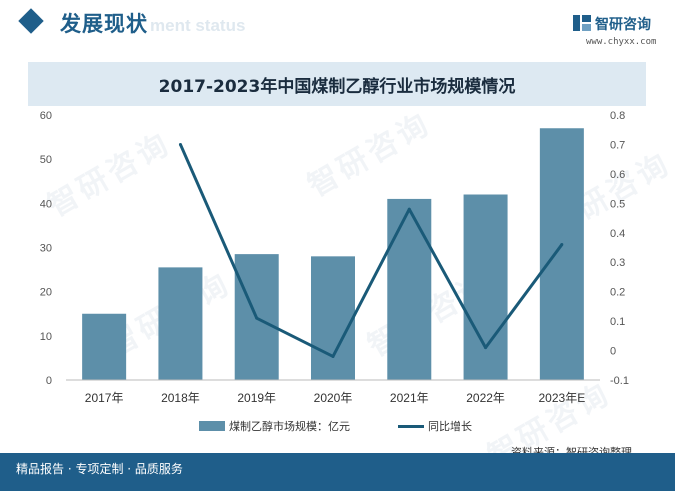 The image size is (675, 491). Describe the element at coordinates (562, 398) in the screenshot. I see `x-tick-label: 2023年E` at that location.